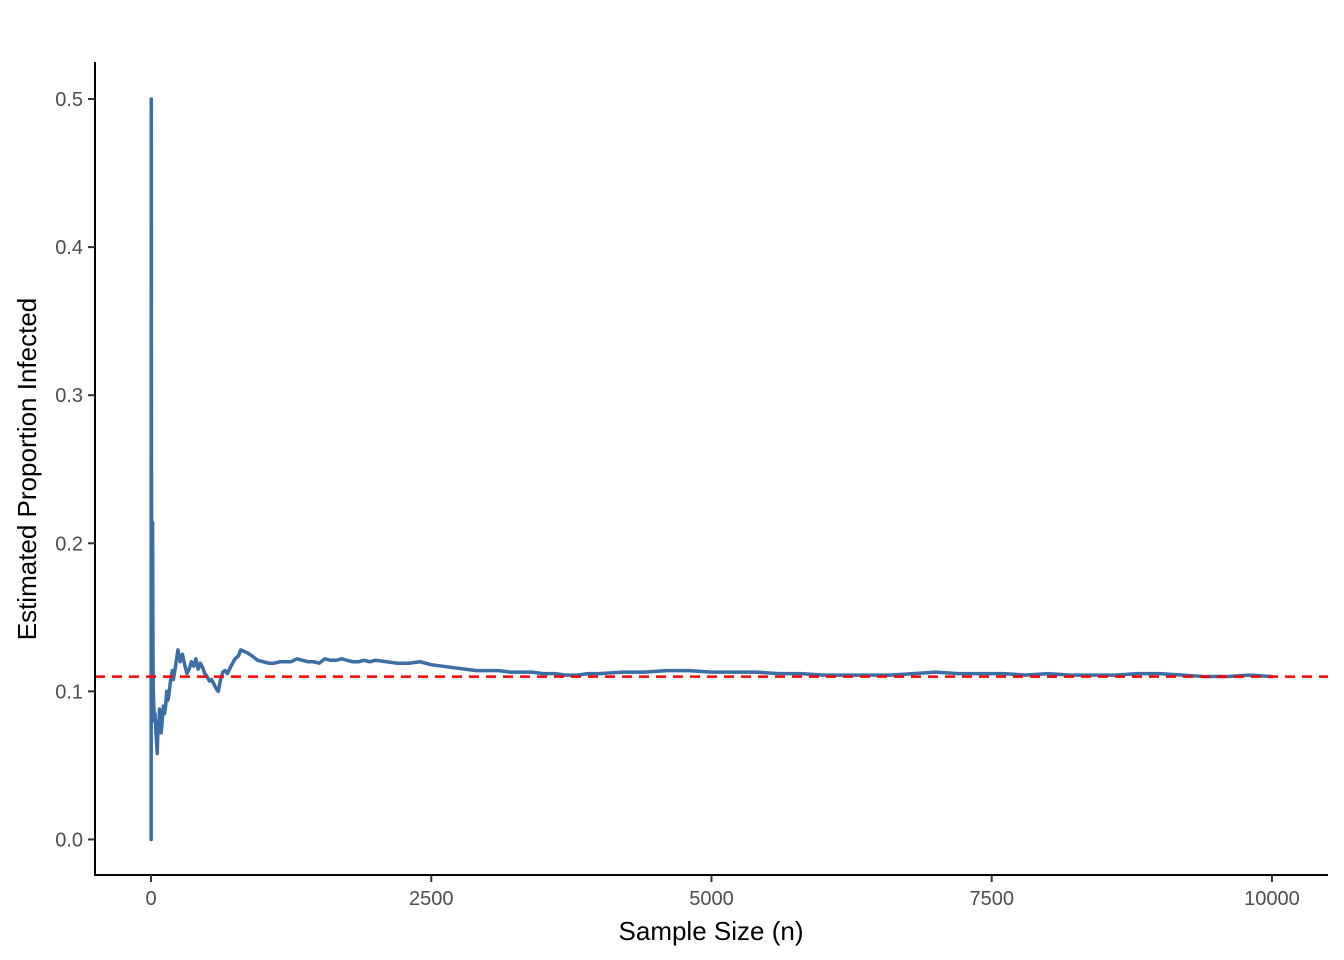 The image size is (1344, 960). Describe the element at coordinates (69, 692) in the screenshot. I see `y-tick-label: 0.1` at that location.